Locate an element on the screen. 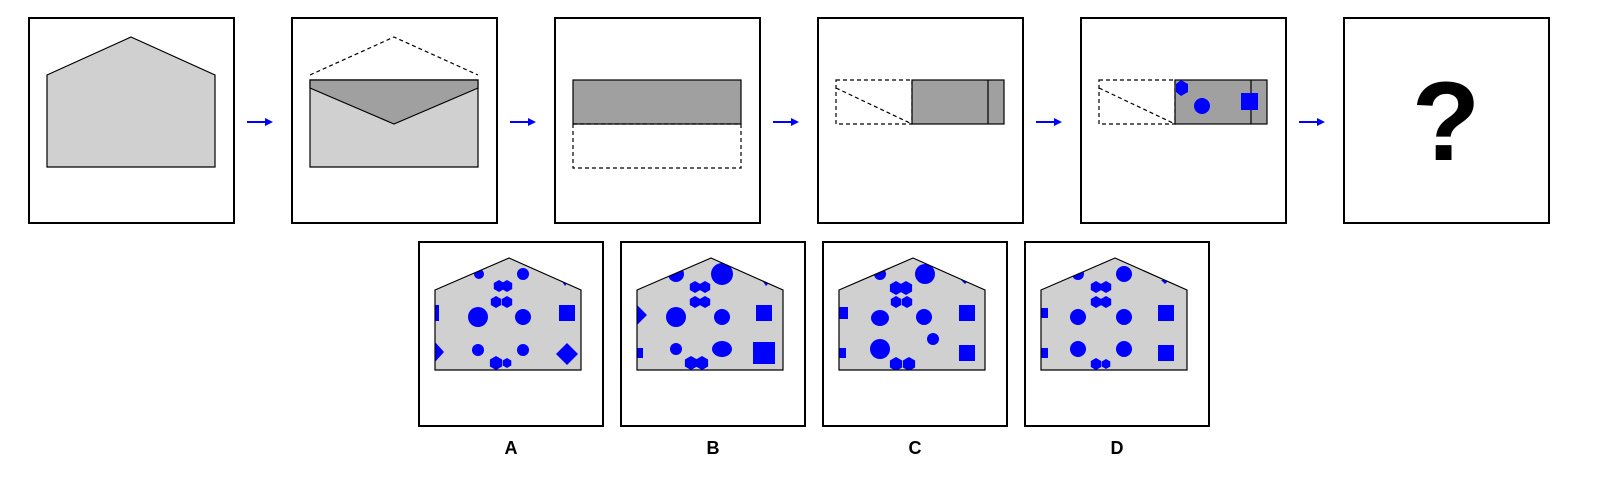 The height and width of the screenshot is (490, 1610). step-1-panel is located at coordinates (131, 120).